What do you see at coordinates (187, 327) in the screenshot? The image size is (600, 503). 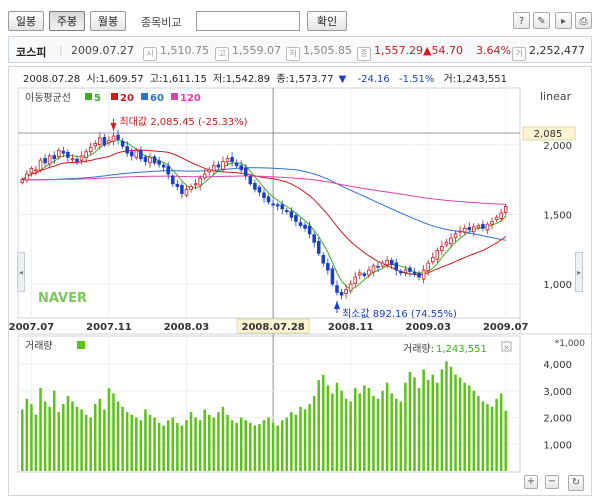 I see `time-tick-label: 2008.03` at bounding box center [187, 327].